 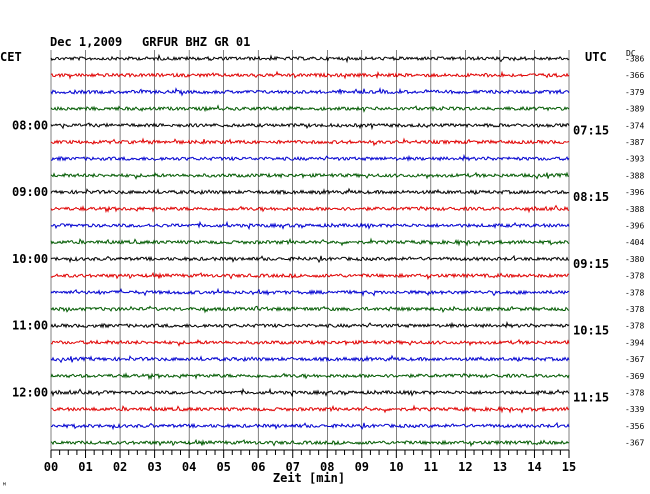 What do you see at coordinates (310, 461) in the screenshot?
I see `x-axis: 00 01 02 03 04 05 06 07 08 09 10 11 12 13 14 15` at bounding box center [310, 461].